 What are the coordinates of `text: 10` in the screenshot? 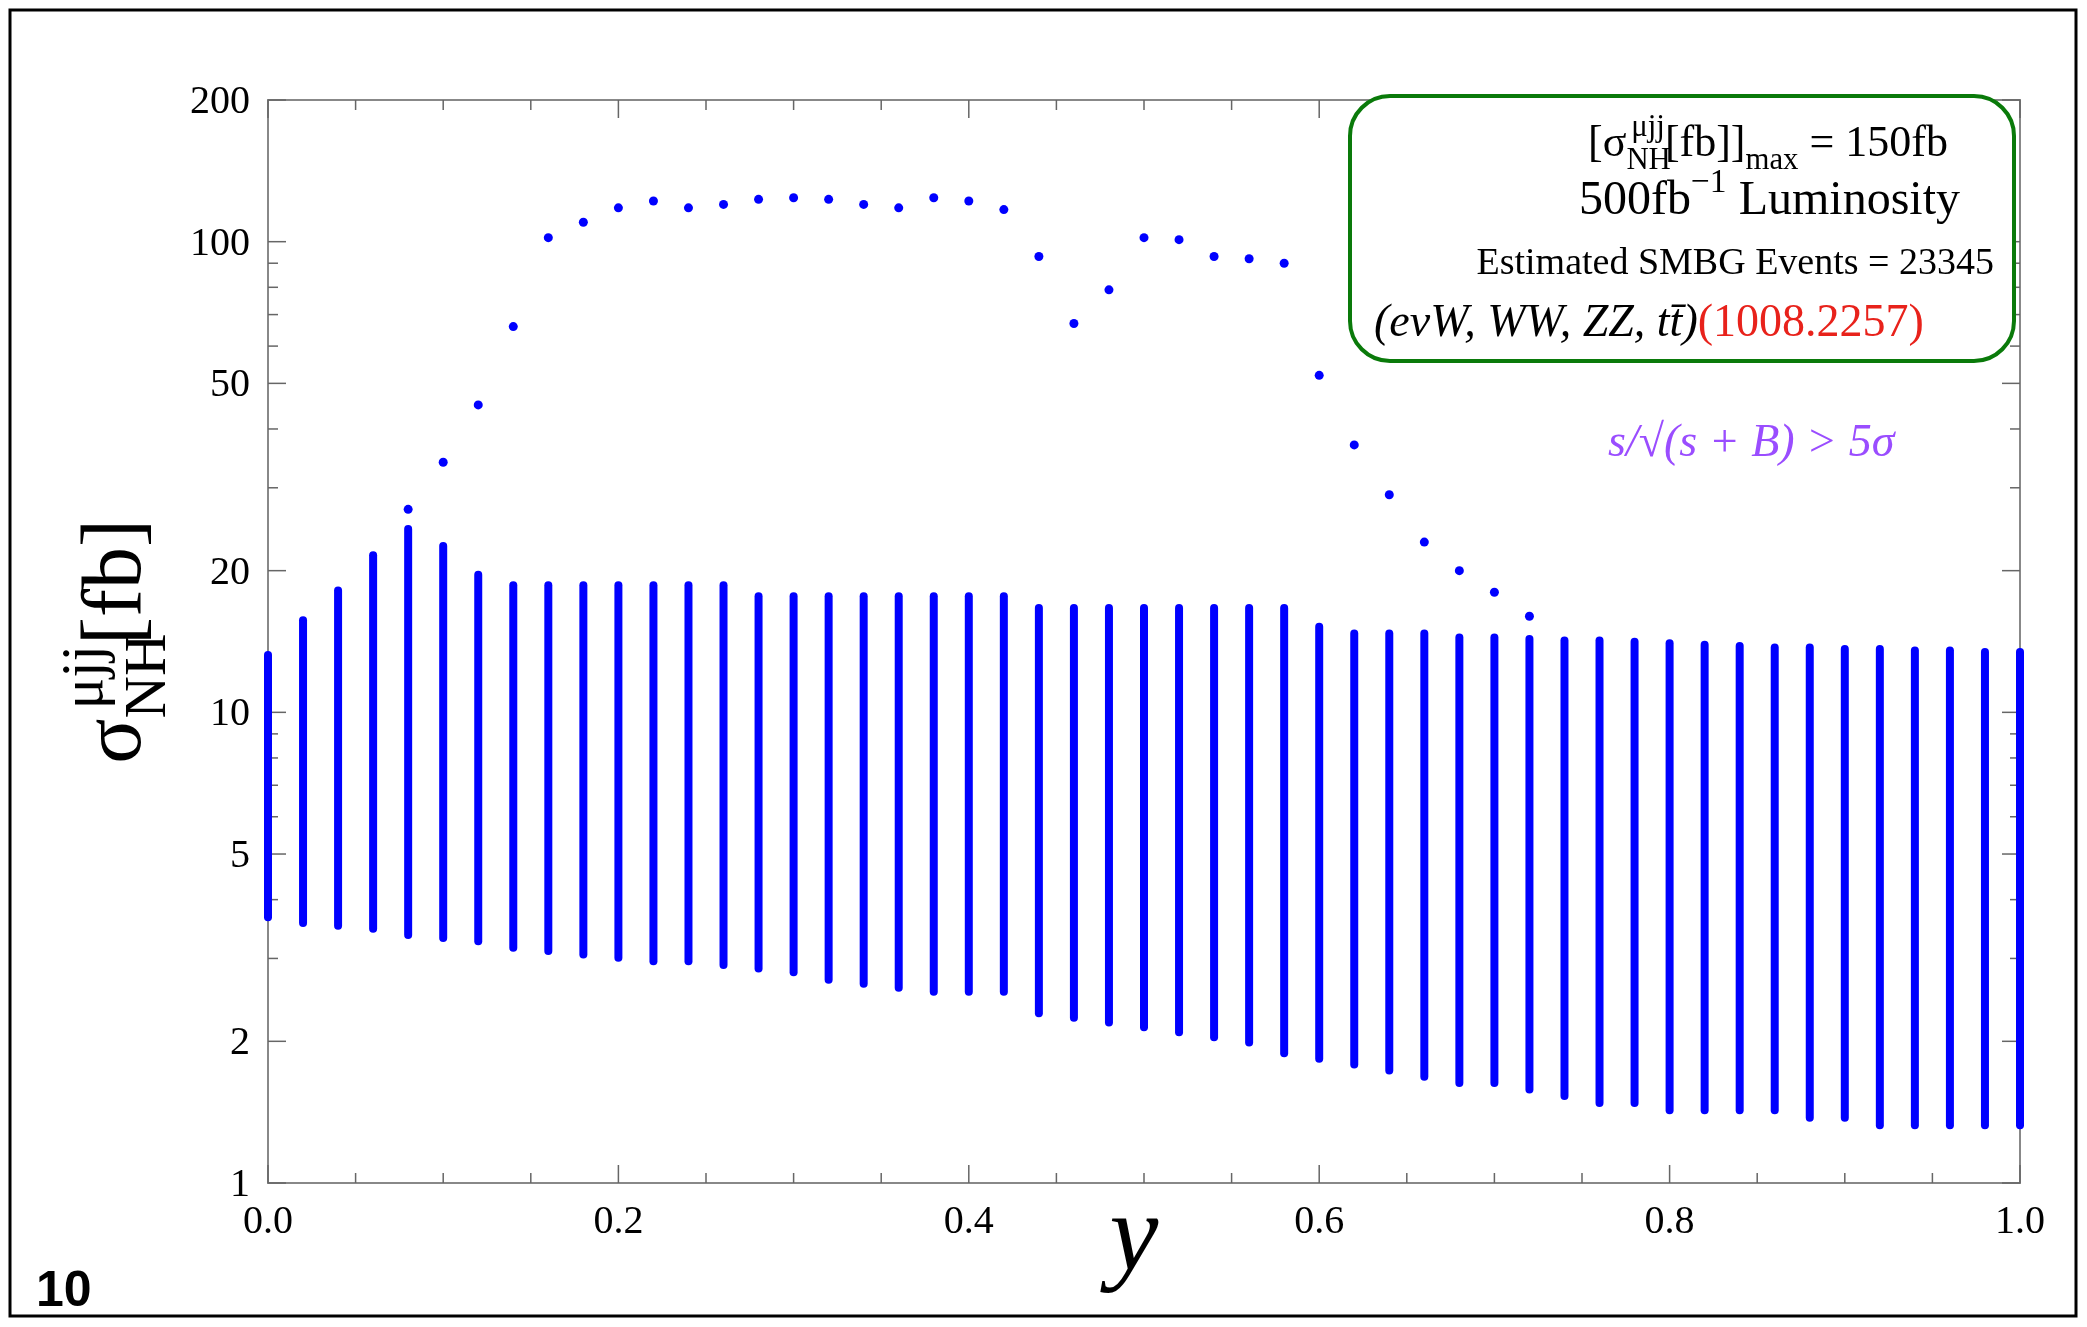 It's located at (64, 1289).